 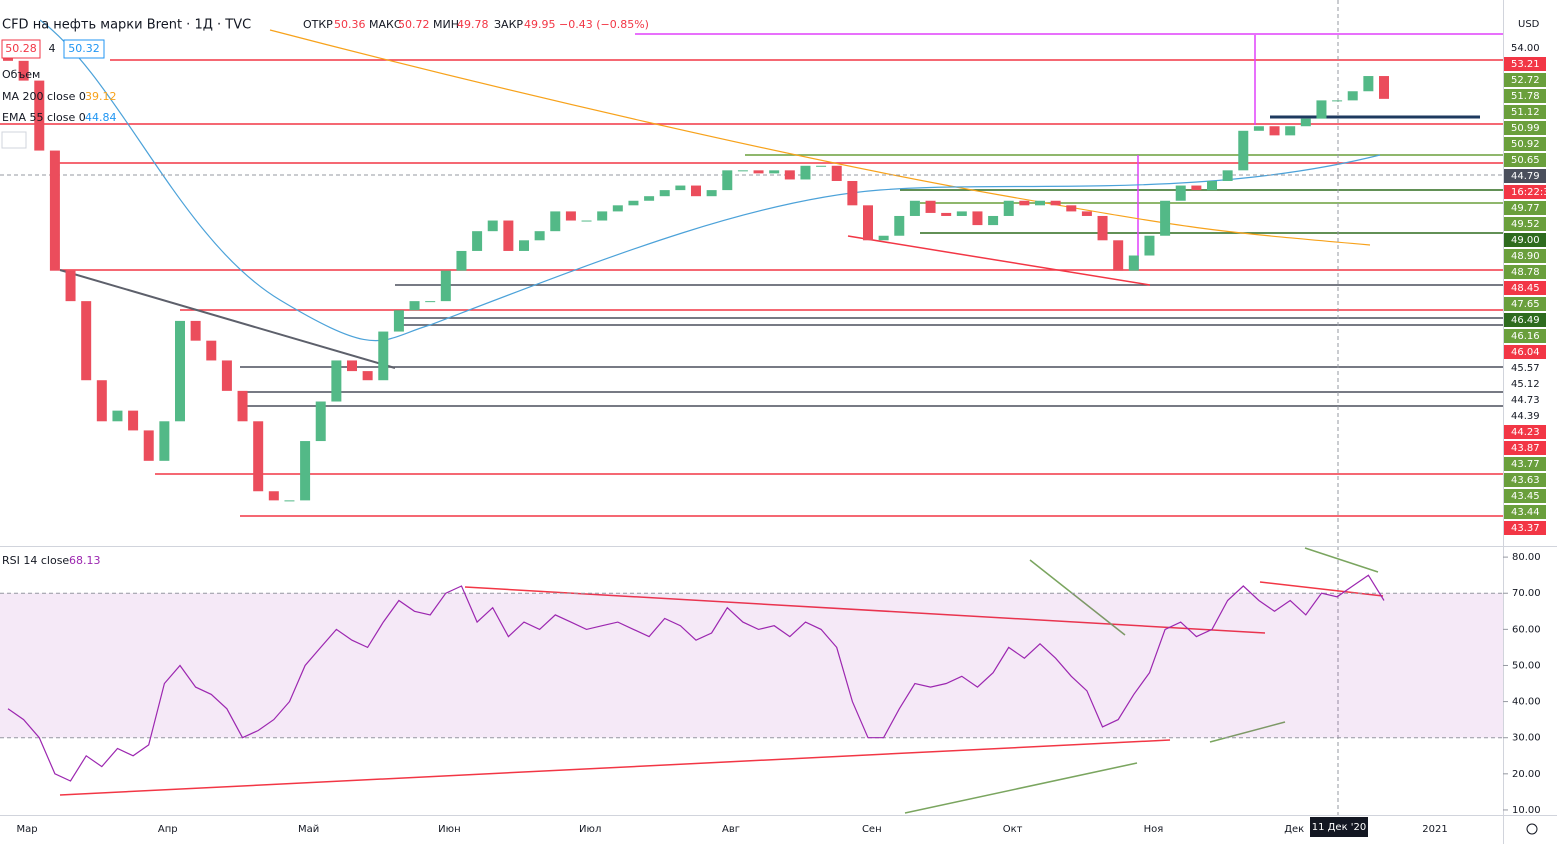 I want to click on bid-box, so click(x=21, y=49).